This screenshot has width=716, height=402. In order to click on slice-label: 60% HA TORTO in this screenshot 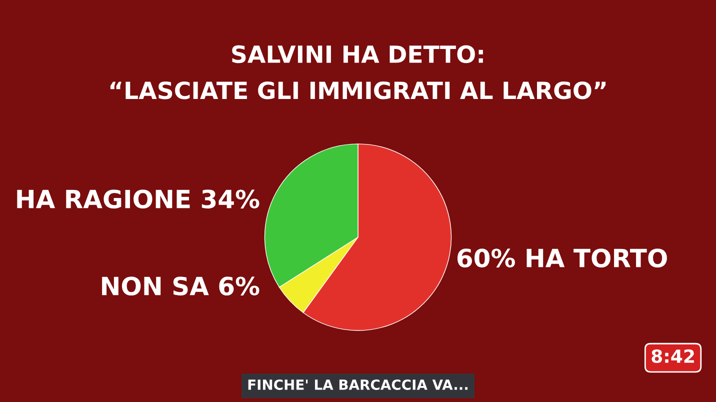, I will do `click(562, 258)`.